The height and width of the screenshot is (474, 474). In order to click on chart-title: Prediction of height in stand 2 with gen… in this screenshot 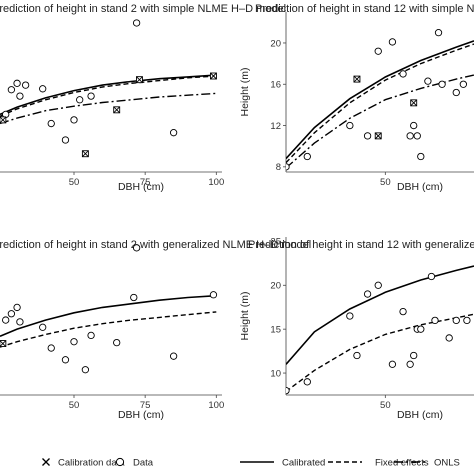, I will do `click(155, 245)`.